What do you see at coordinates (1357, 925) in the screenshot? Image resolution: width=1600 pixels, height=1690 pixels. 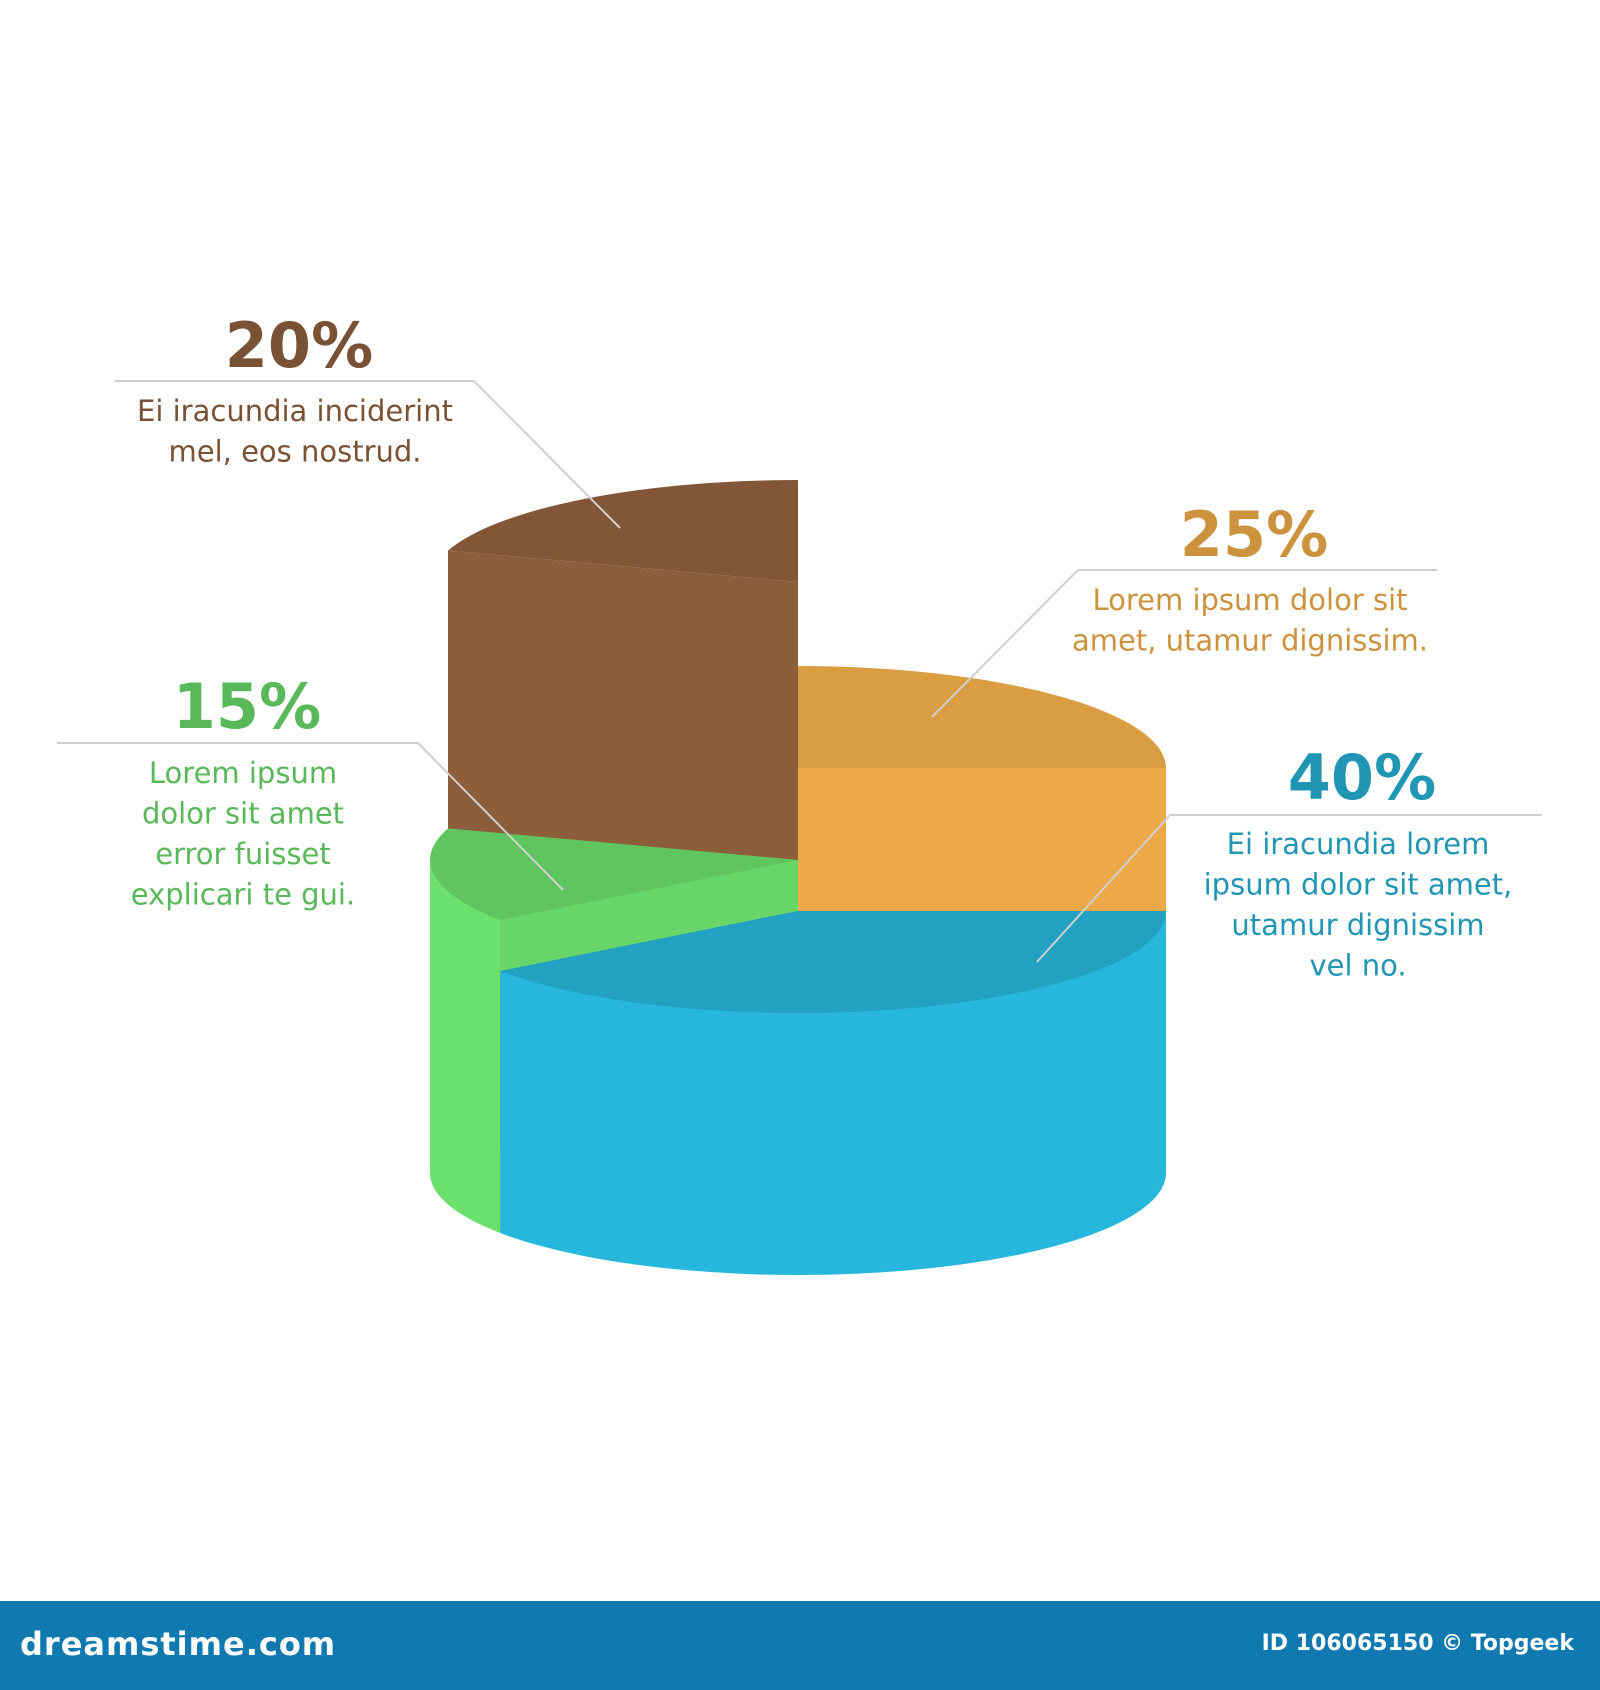 I see `description-line: utamur dignissim` at bounding box center [1357, 925].